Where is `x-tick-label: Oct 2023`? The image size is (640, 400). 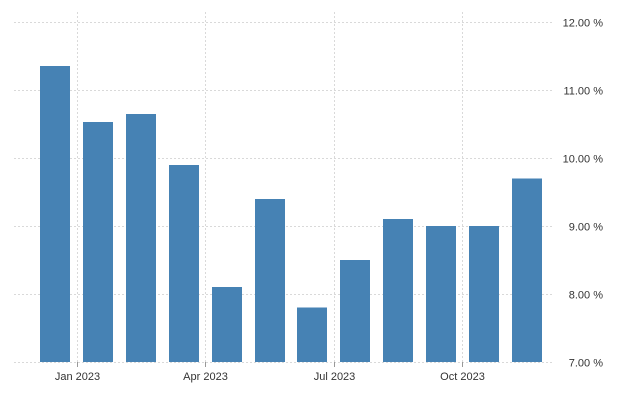
x-tick-label: Oct 2023 is located at coordinates (462, 377).